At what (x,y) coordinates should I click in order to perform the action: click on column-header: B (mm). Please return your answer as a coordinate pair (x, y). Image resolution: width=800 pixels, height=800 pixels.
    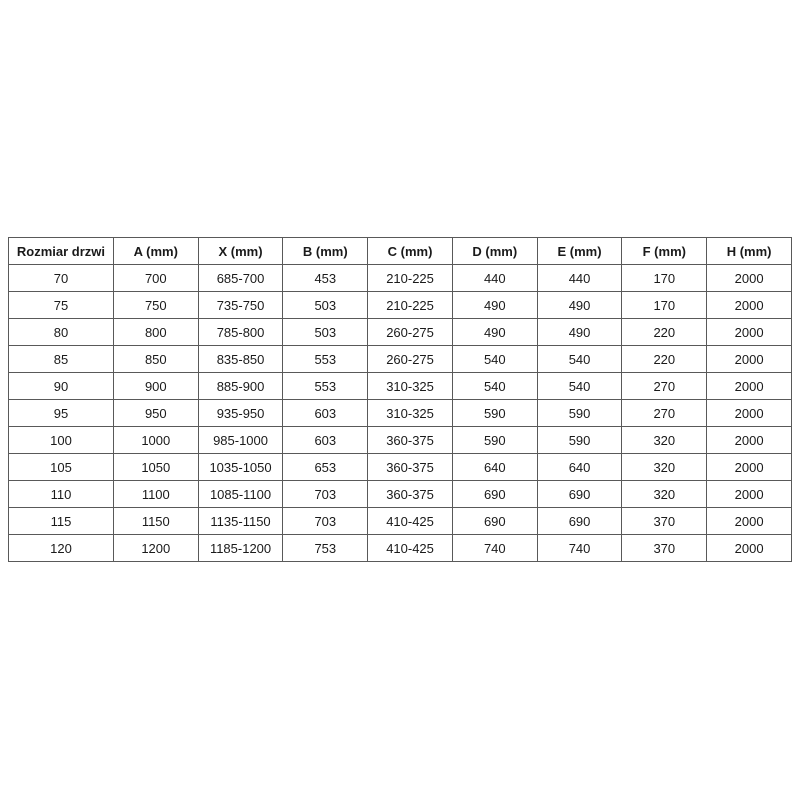
    Looking at the image, I should click on (325, 251).